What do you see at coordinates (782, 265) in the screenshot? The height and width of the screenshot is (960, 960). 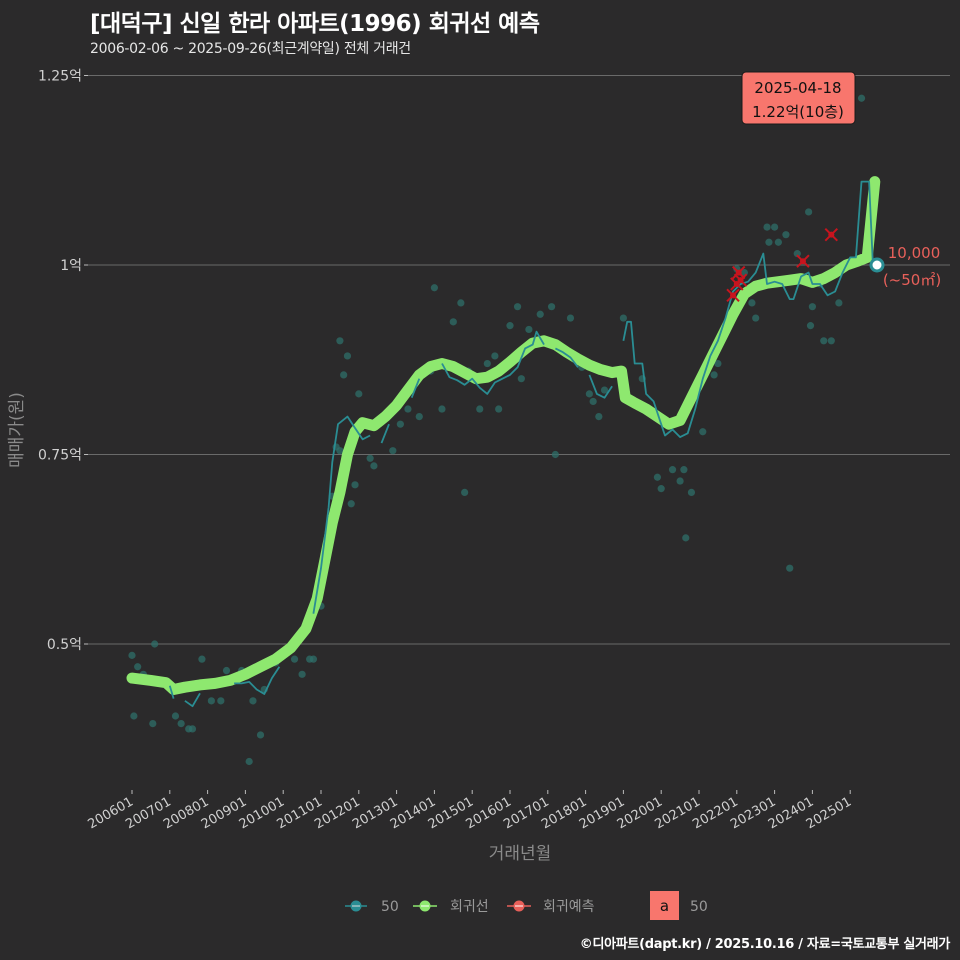 I see `prediction-markers` at bounding box center [782, 265].